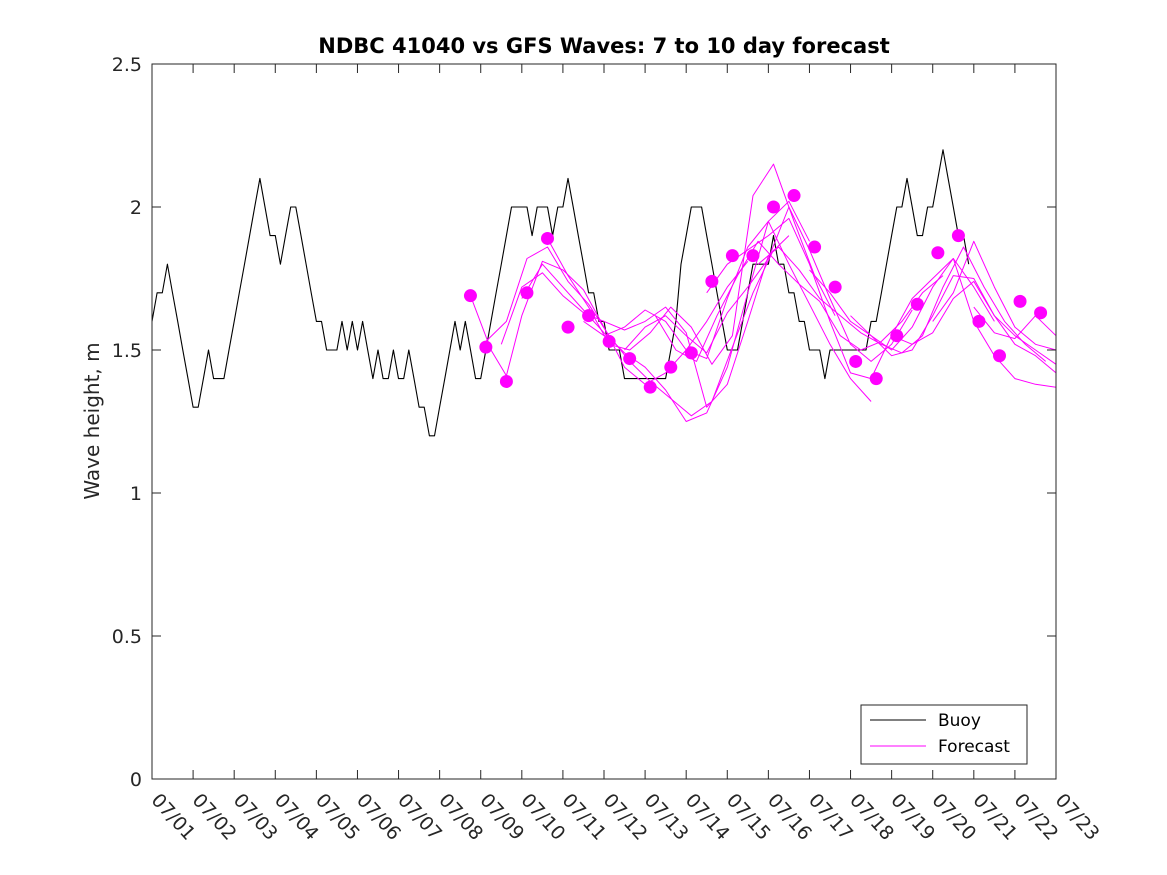 The width and height of the screenshot is (1167, 875). What do you see at coordinates (974, 747) in the screenshot?
I see `legend-label-forecast: Forecast` at bounding box center [974, 747].